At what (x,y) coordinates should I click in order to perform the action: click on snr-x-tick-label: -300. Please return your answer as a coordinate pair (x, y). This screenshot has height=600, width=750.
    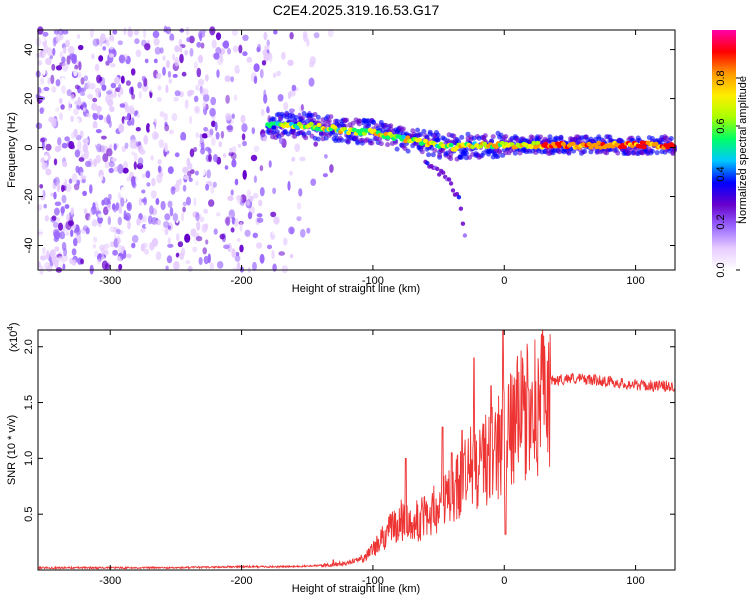
    Looking at the image, I should click on (110, 581).